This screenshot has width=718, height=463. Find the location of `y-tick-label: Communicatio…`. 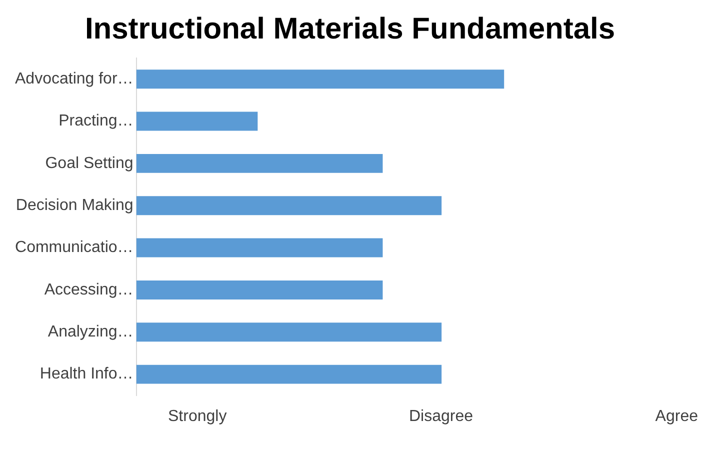

y-tick-label: Communicatio… is located at coordinates (74, 247).